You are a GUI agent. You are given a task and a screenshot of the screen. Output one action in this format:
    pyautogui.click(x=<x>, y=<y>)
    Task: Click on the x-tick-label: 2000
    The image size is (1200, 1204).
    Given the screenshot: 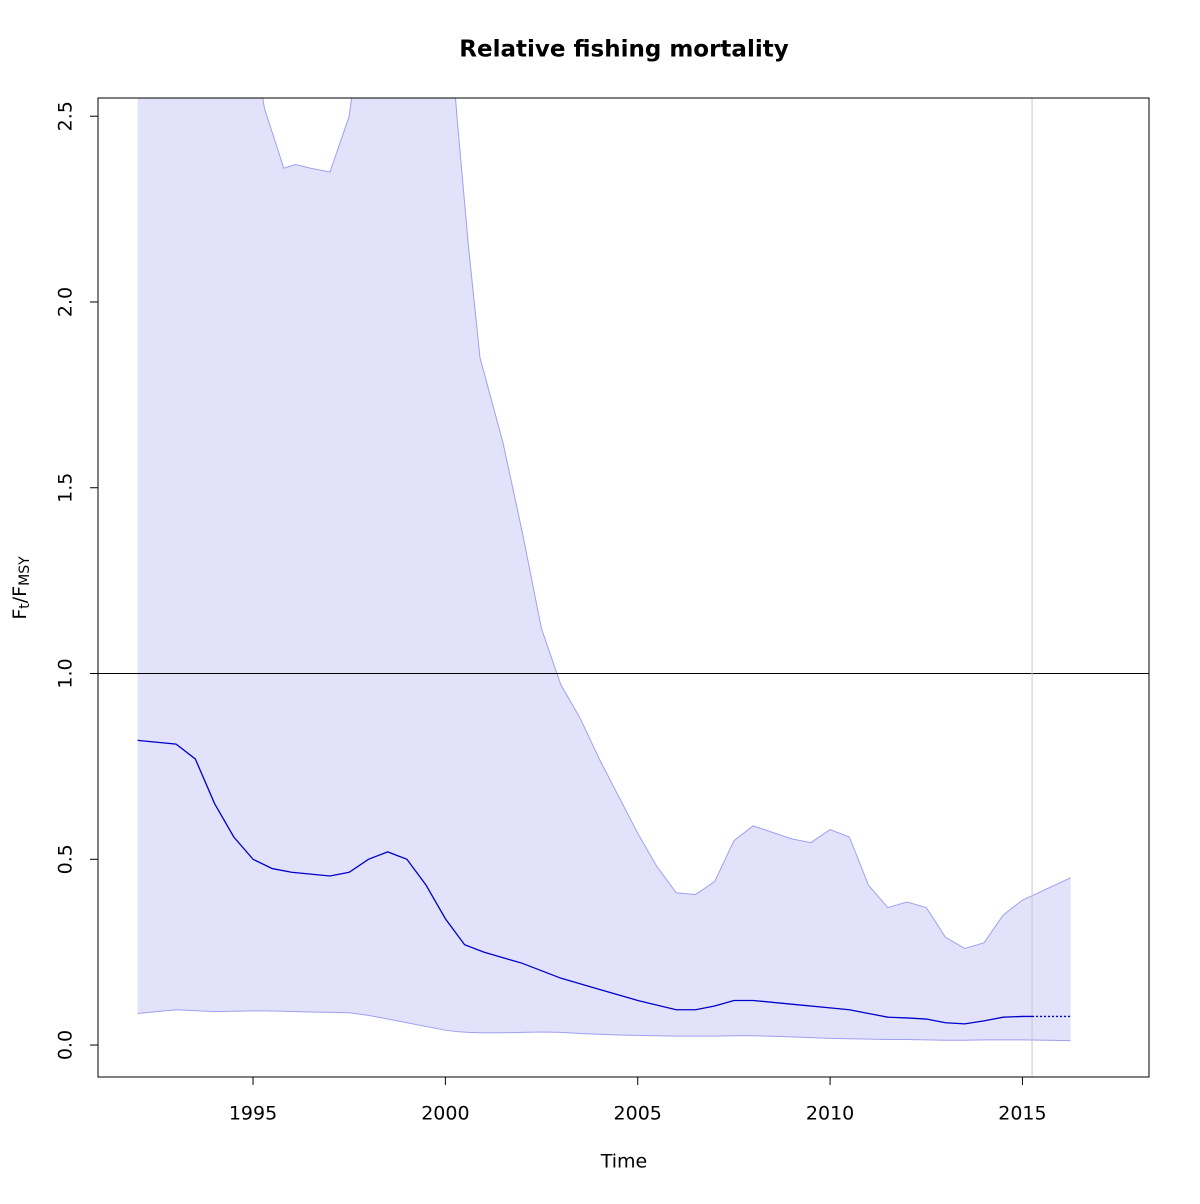 What is the action you would take?
    pyautogui.click(x=445, y=1114)
    